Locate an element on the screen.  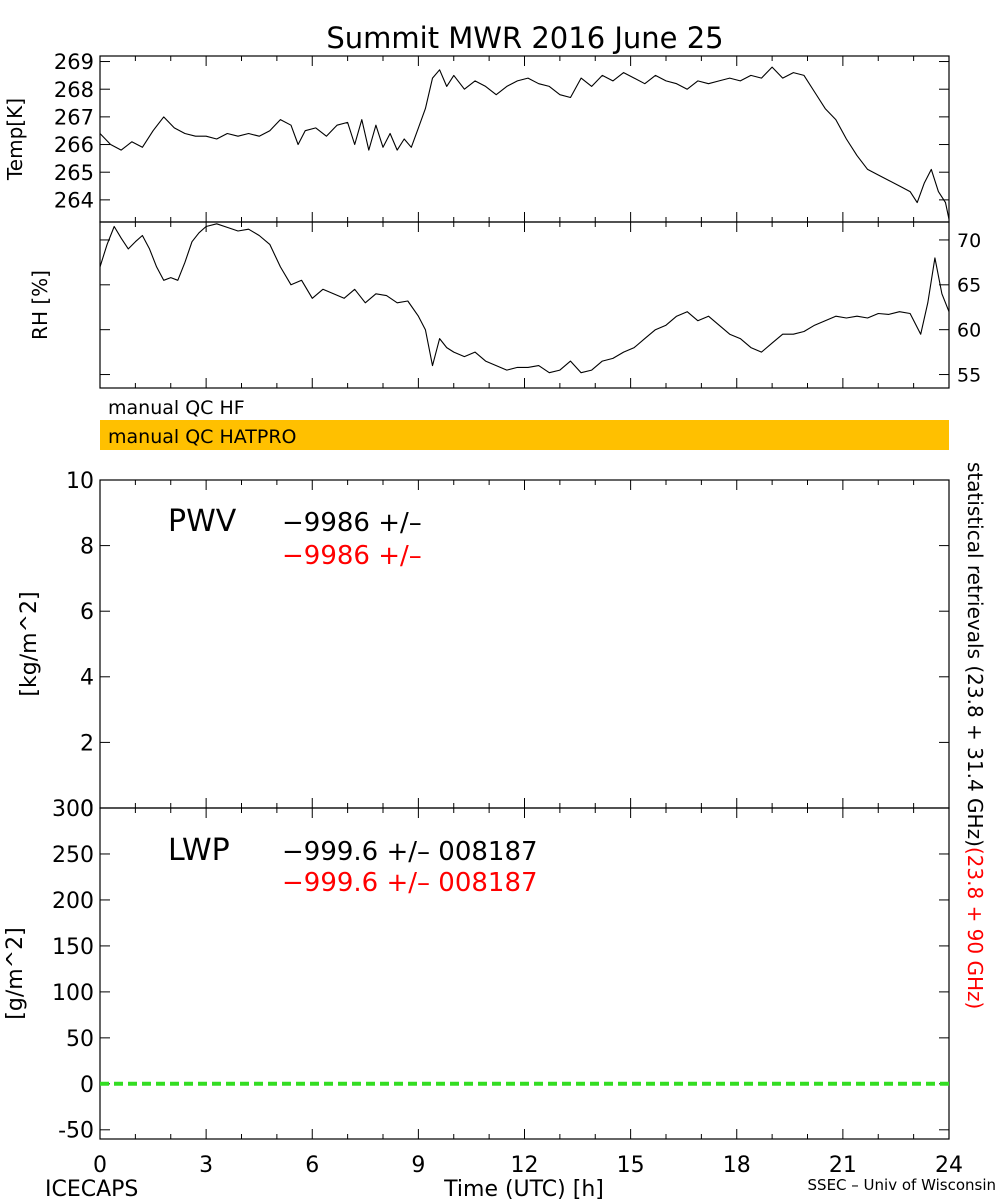
temp-ylabel: Temp[K] is located at coordinates (15, 139).